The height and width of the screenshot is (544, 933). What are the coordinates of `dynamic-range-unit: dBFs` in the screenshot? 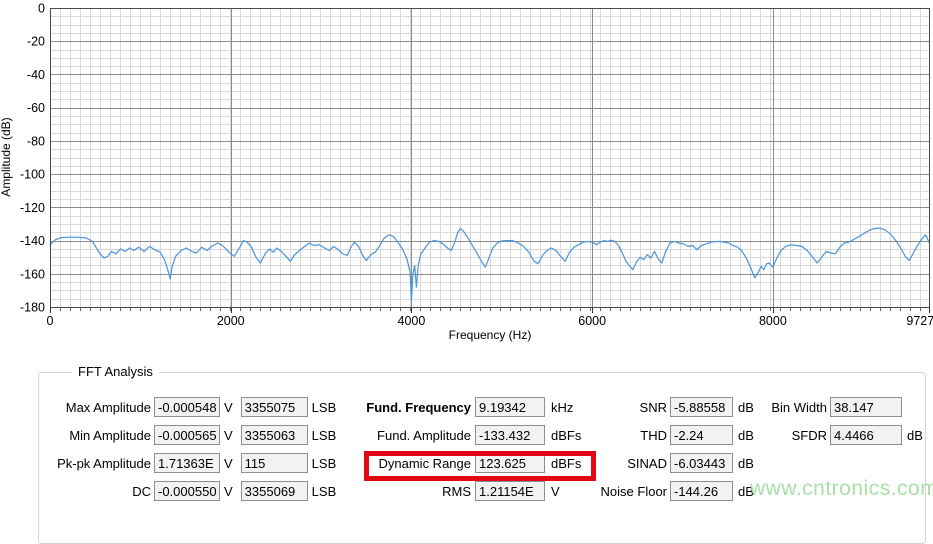 It's located at (566, 463).